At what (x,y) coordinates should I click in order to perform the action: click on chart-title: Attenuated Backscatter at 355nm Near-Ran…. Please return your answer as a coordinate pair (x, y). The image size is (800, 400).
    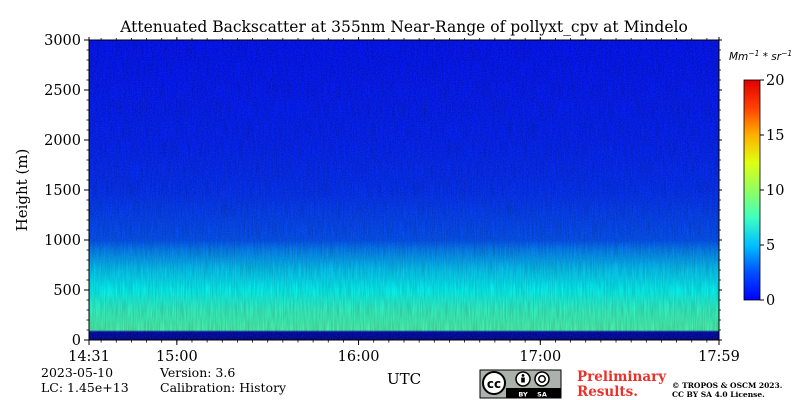
    Looking at the image, I should click on (403, 27).